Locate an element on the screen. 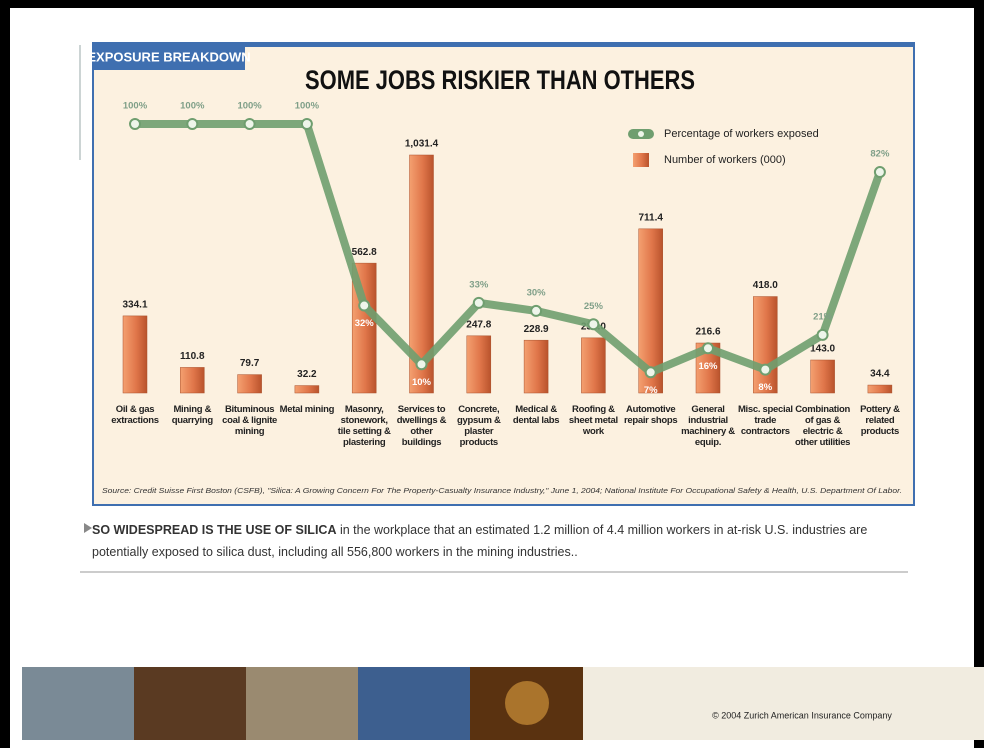  percent-label: 82% is located at coordinates (880, 154).